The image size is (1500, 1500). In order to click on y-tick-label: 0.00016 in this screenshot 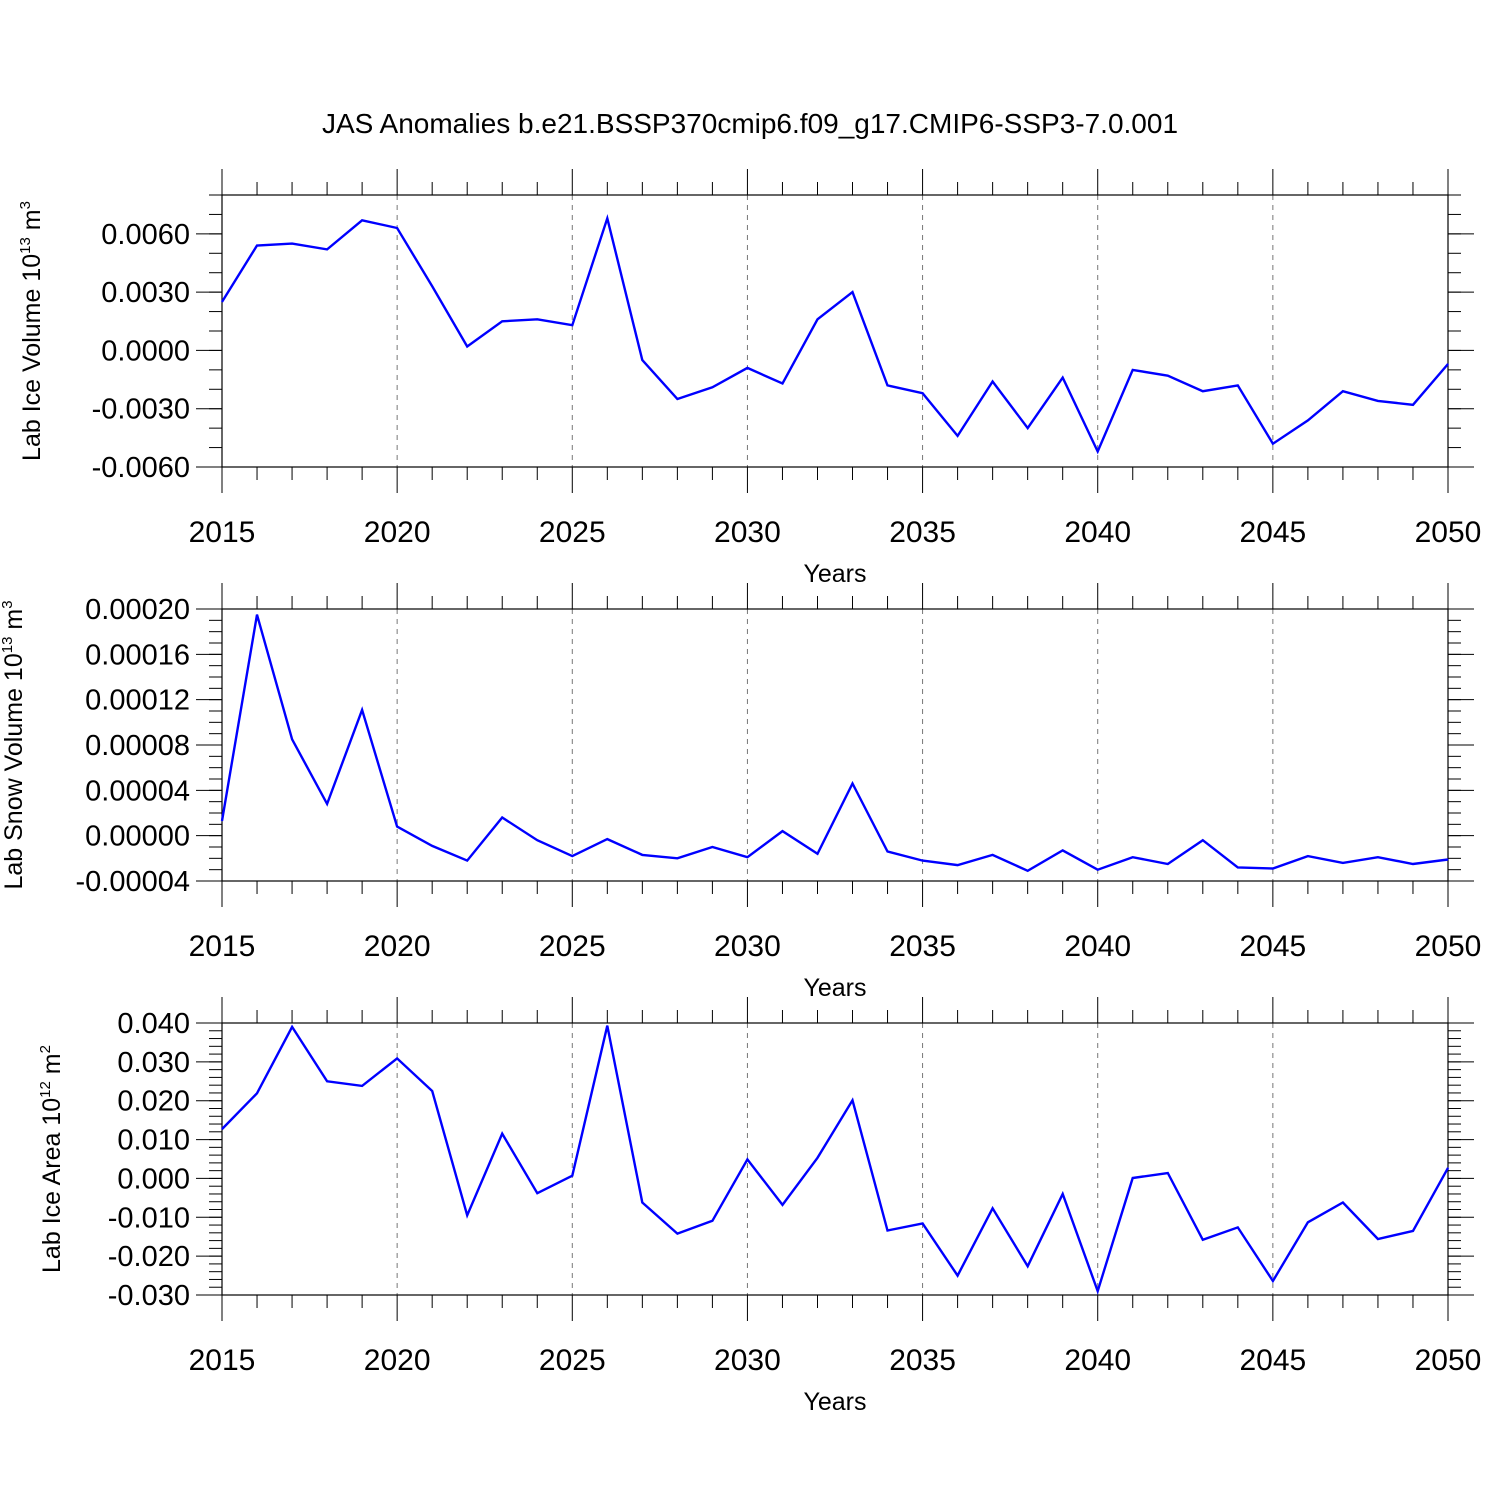, I will do `click(137, 655)`.